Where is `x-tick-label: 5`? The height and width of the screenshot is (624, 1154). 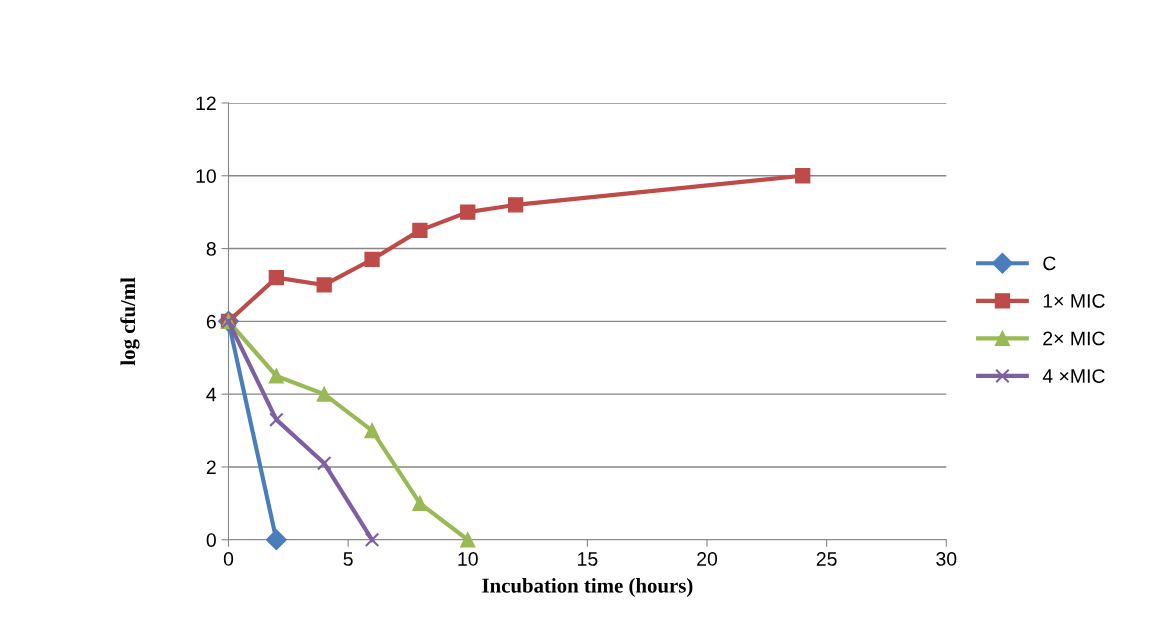
x-tick-label: 5 is located at coordinates (348, 559).